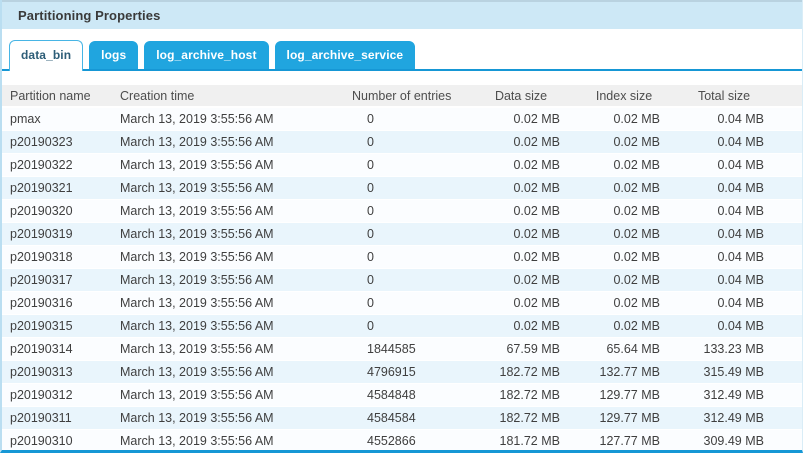  I want to click on cell-partition-name: p20190318, so click(57, 257).